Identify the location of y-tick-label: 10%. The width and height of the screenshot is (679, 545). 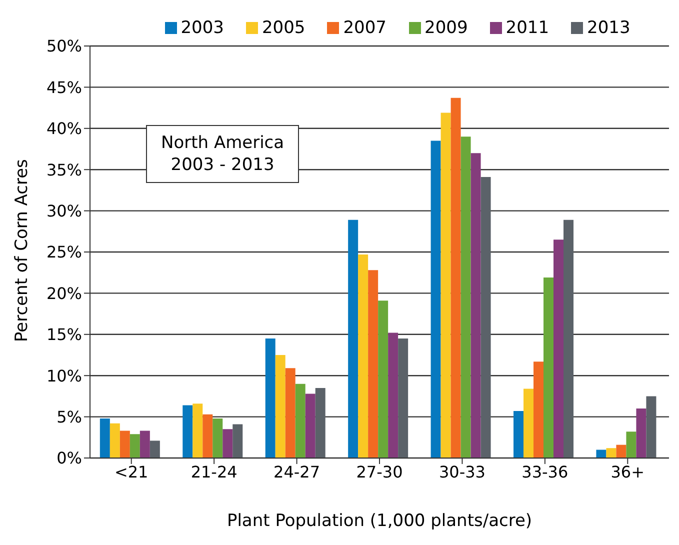
(64, 376).